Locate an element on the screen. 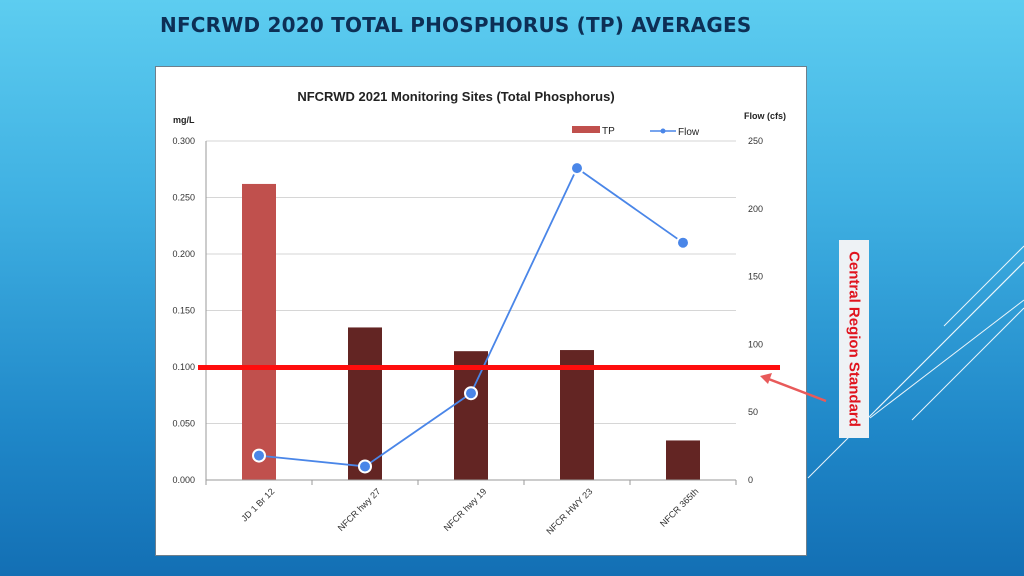 This screenshot has width=1024, height=576. central-region-standard-line is located at coordinates (489, 367).